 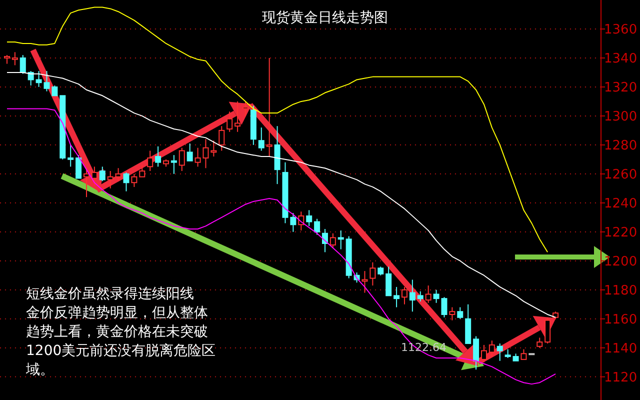 What do you see at coordinates (621, 88) in the screenshot?
I see `y-tick-label: 1320` at bounding box center [621, 88].